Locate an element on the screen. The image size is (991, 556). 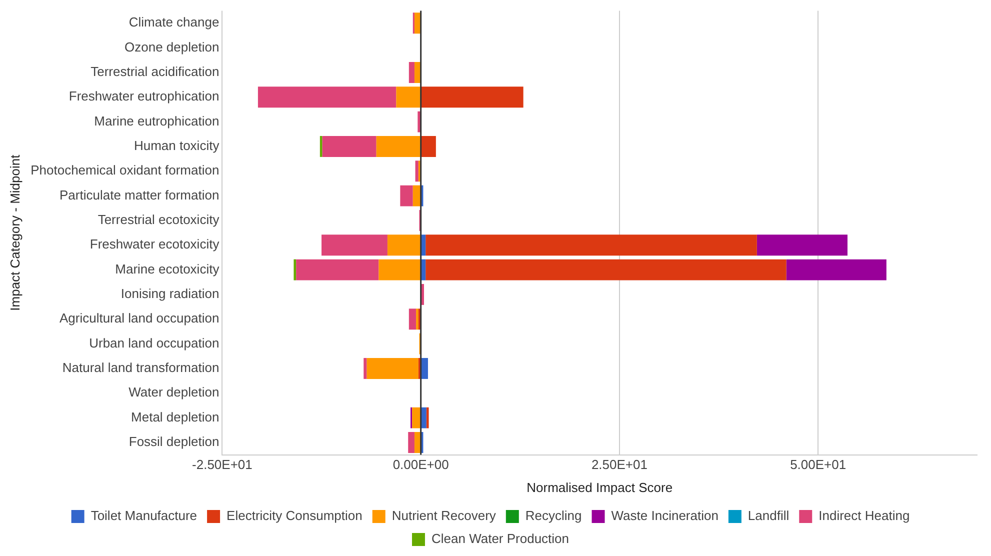
x-tick-label: 2.50E+01 is located at coordinates (619, 464).